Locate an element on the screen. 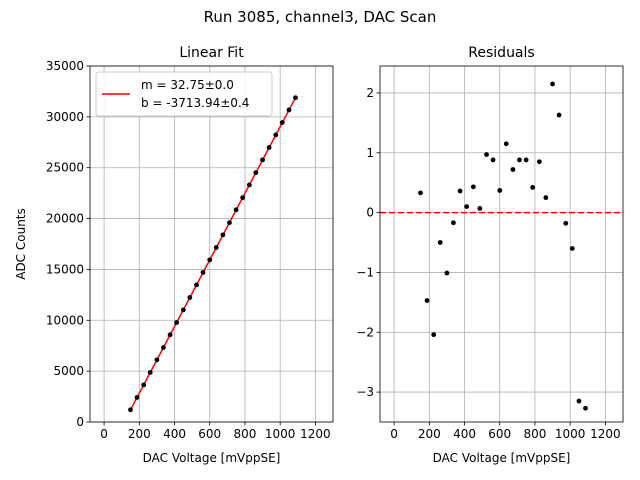 The image size is (640, 480). y-tick-label: 1 is located at coordinates (370, 153).